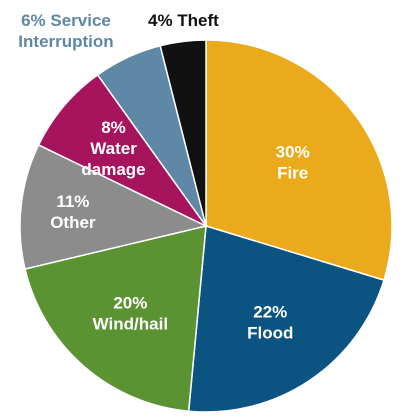 This screenshot has width=404, height=420. I want to click on slice-label-theft: 4% Theft, so click(183, 20).